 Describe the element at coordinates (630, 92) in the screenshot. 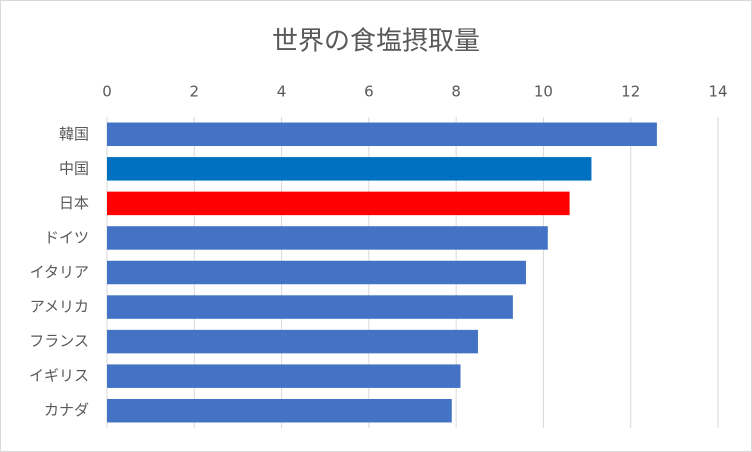

I see `x-tick-label: 12` at that location.